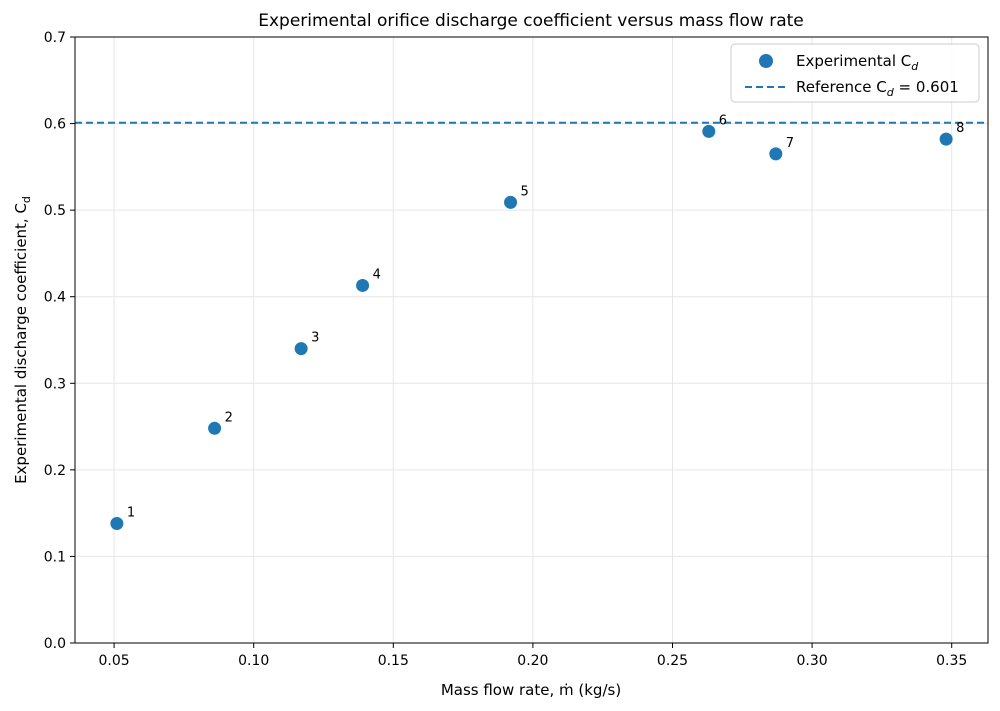 This screenshot has width=1000, height=711. What do you see at coordinates (853, 61) in the screenshot?
I see `legend-label-experimental-main: Experimental C` at bounding box center [853, 61].